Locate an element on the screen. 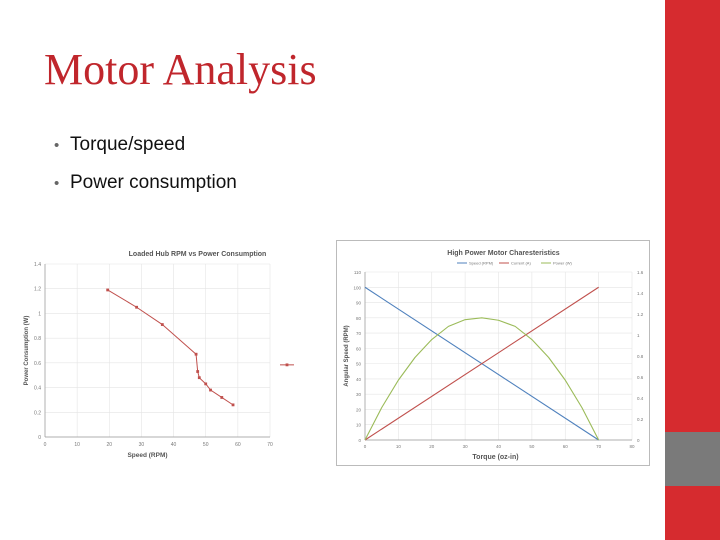 The image size is (720, 540). y-tick-label: 0.8 is located at coordinates (37, 339).